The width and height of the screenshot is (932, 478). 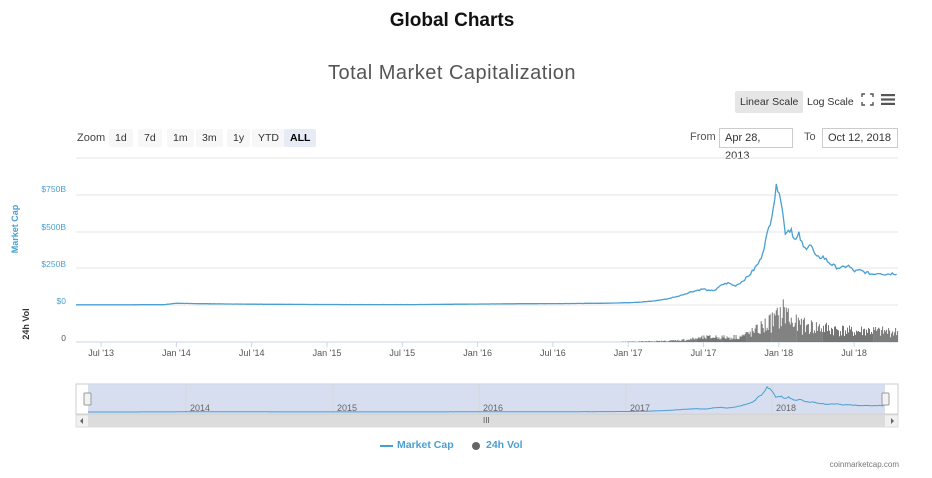 What do you see at coordinates (91, 138) in the screenshot?
I see `zoom-label: Zoom` at bounding box center [91, 138].